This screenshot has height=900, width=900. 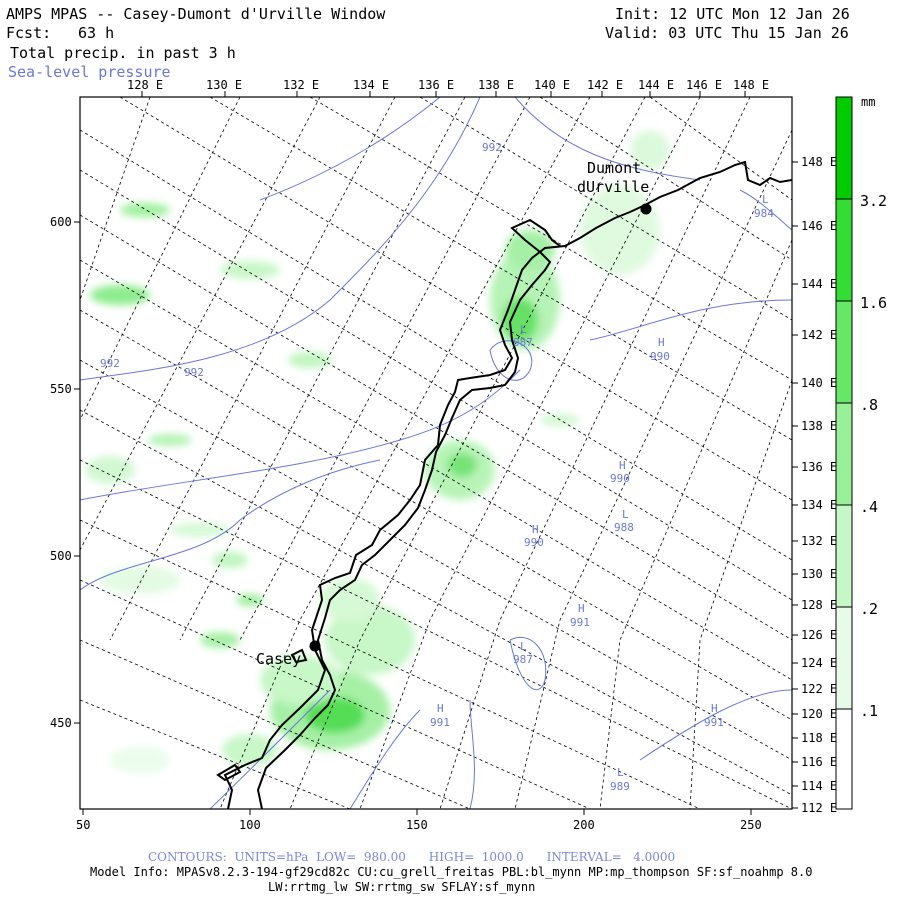 I want to click on colorbar-level: .8, so click(x=869, y=405).